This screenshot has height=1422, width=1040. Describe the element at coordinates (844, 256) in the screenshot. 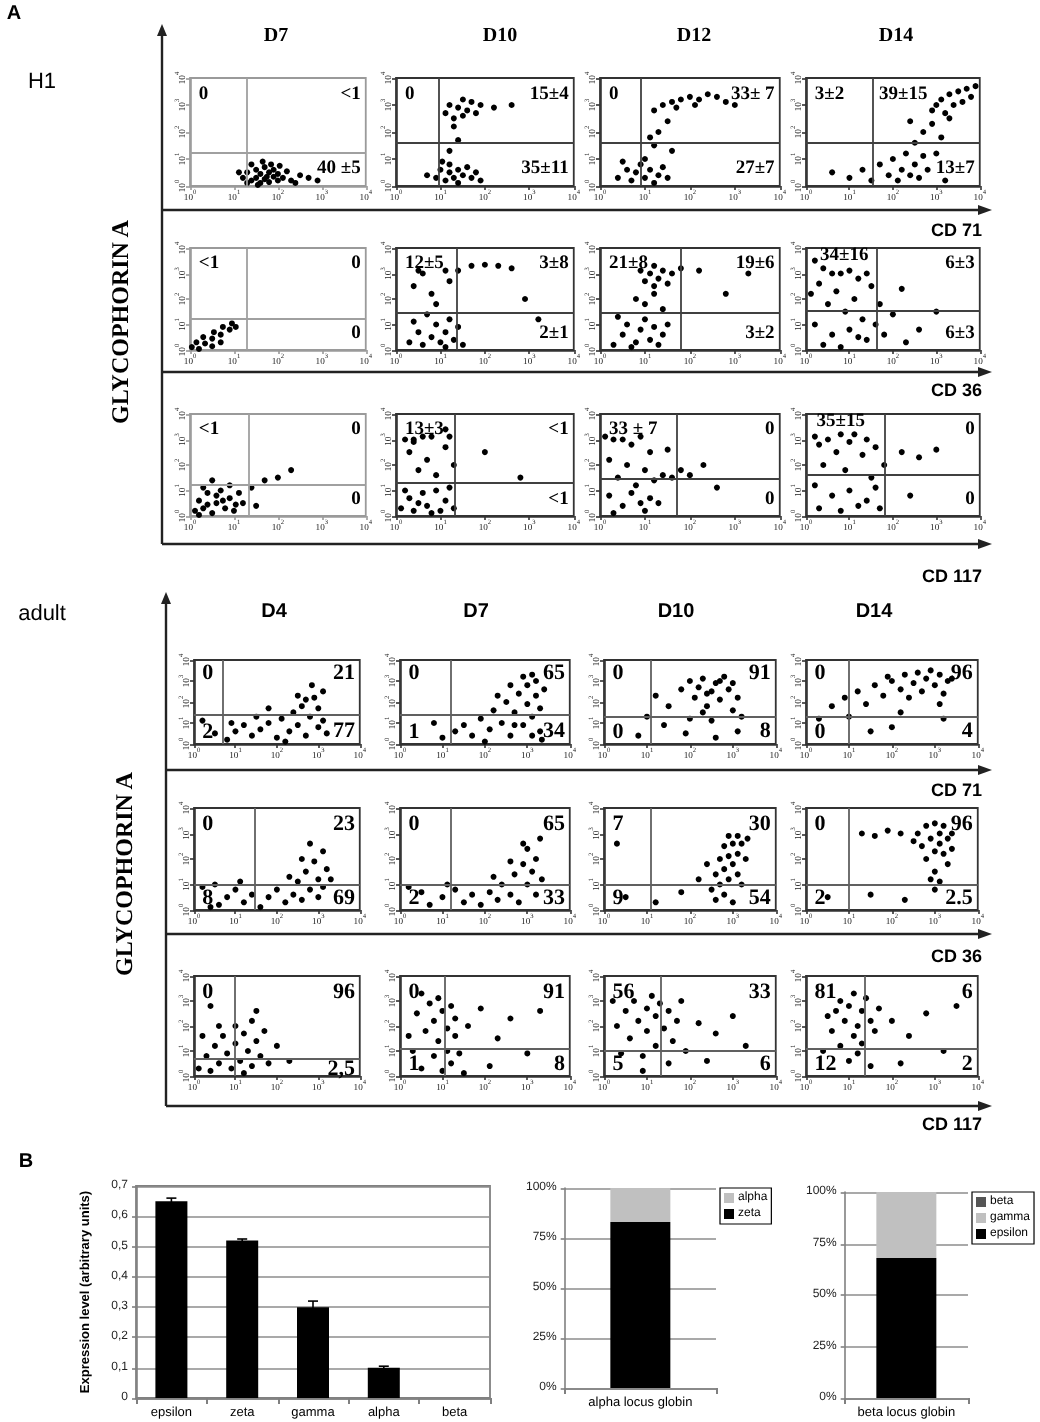

I see `annotation: 34±16` at that location.